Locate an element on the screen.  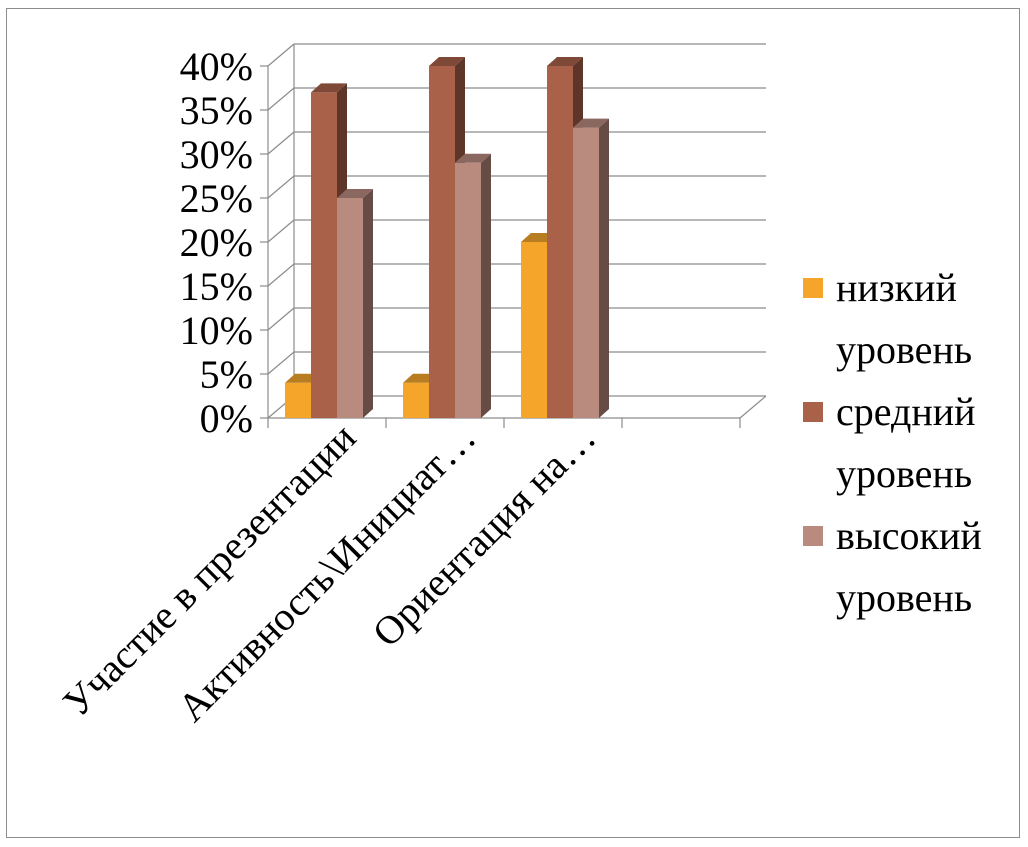
legend-item: высокий уровень is located at coordinates (892, 566).